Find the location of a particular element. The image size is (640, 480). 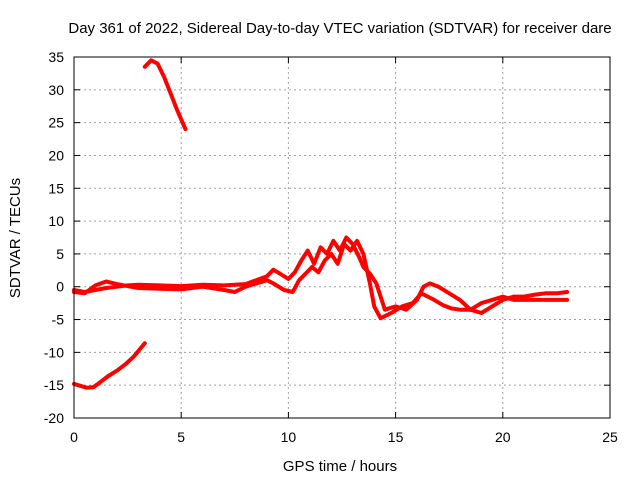

x-tick-label: 10 is located at coordinates (289, 437).